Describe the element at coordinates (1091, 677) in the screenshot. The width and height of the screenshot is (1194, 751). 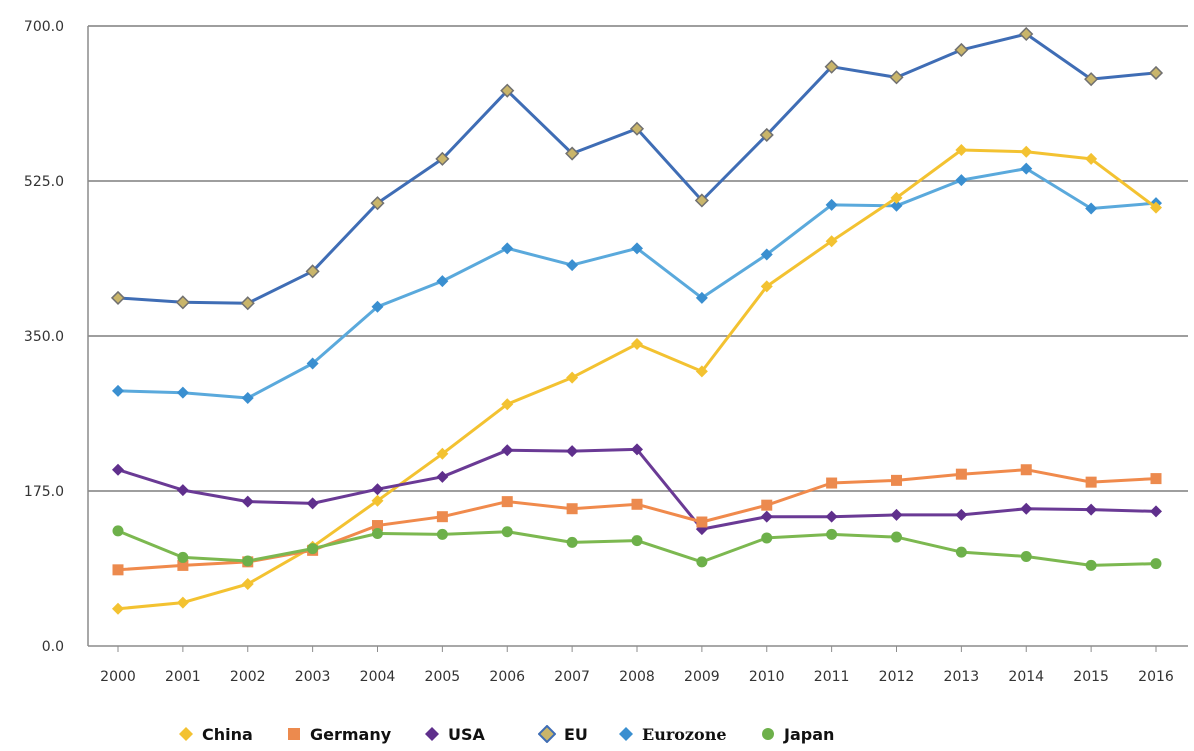
I see `x-tick-label: 2015` at that location.